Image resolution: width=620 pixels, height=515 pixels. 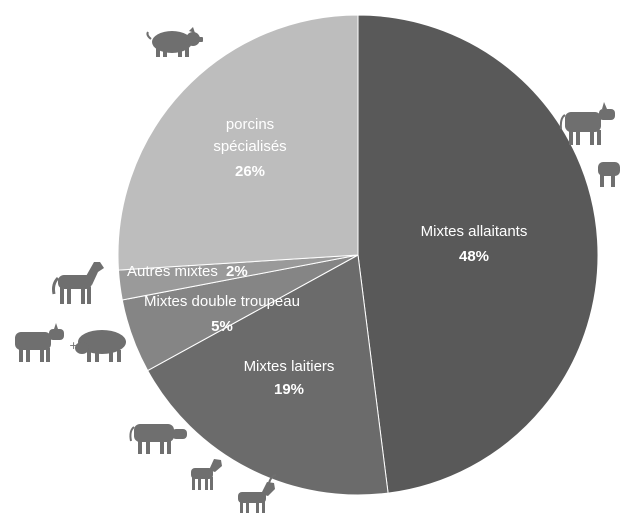 I want to click on cow-and-sheep-icon: +, so click(x=70, y=342).